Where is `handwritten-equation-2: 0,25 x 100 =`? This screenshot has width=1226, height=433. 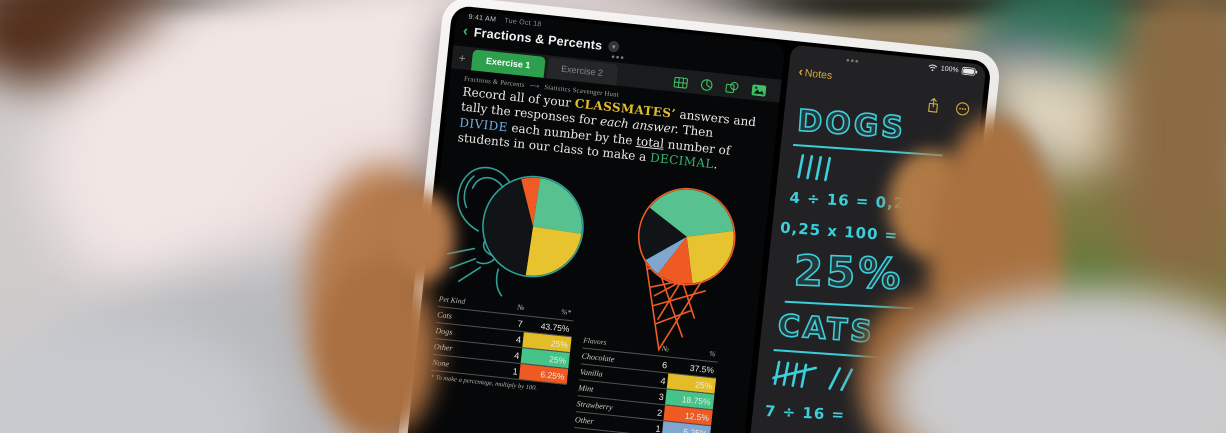
handwritten-equation-2: 0,25 x 100 = is located at coordinates (839, 231).